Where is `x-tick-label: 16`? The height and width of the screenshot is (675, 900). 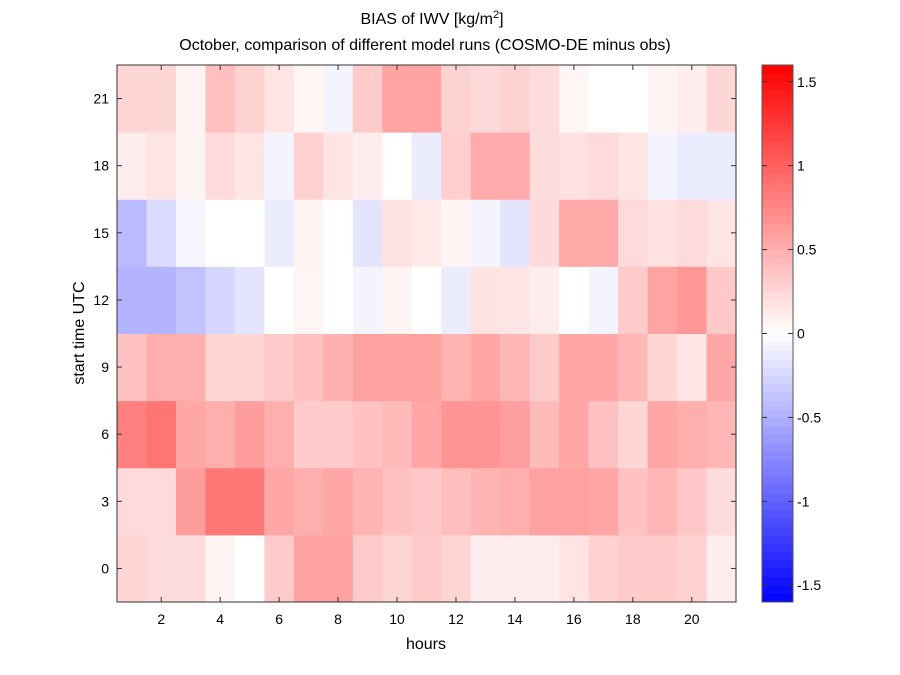 x-tick-label: 16 is located at coordinates (574, 619).